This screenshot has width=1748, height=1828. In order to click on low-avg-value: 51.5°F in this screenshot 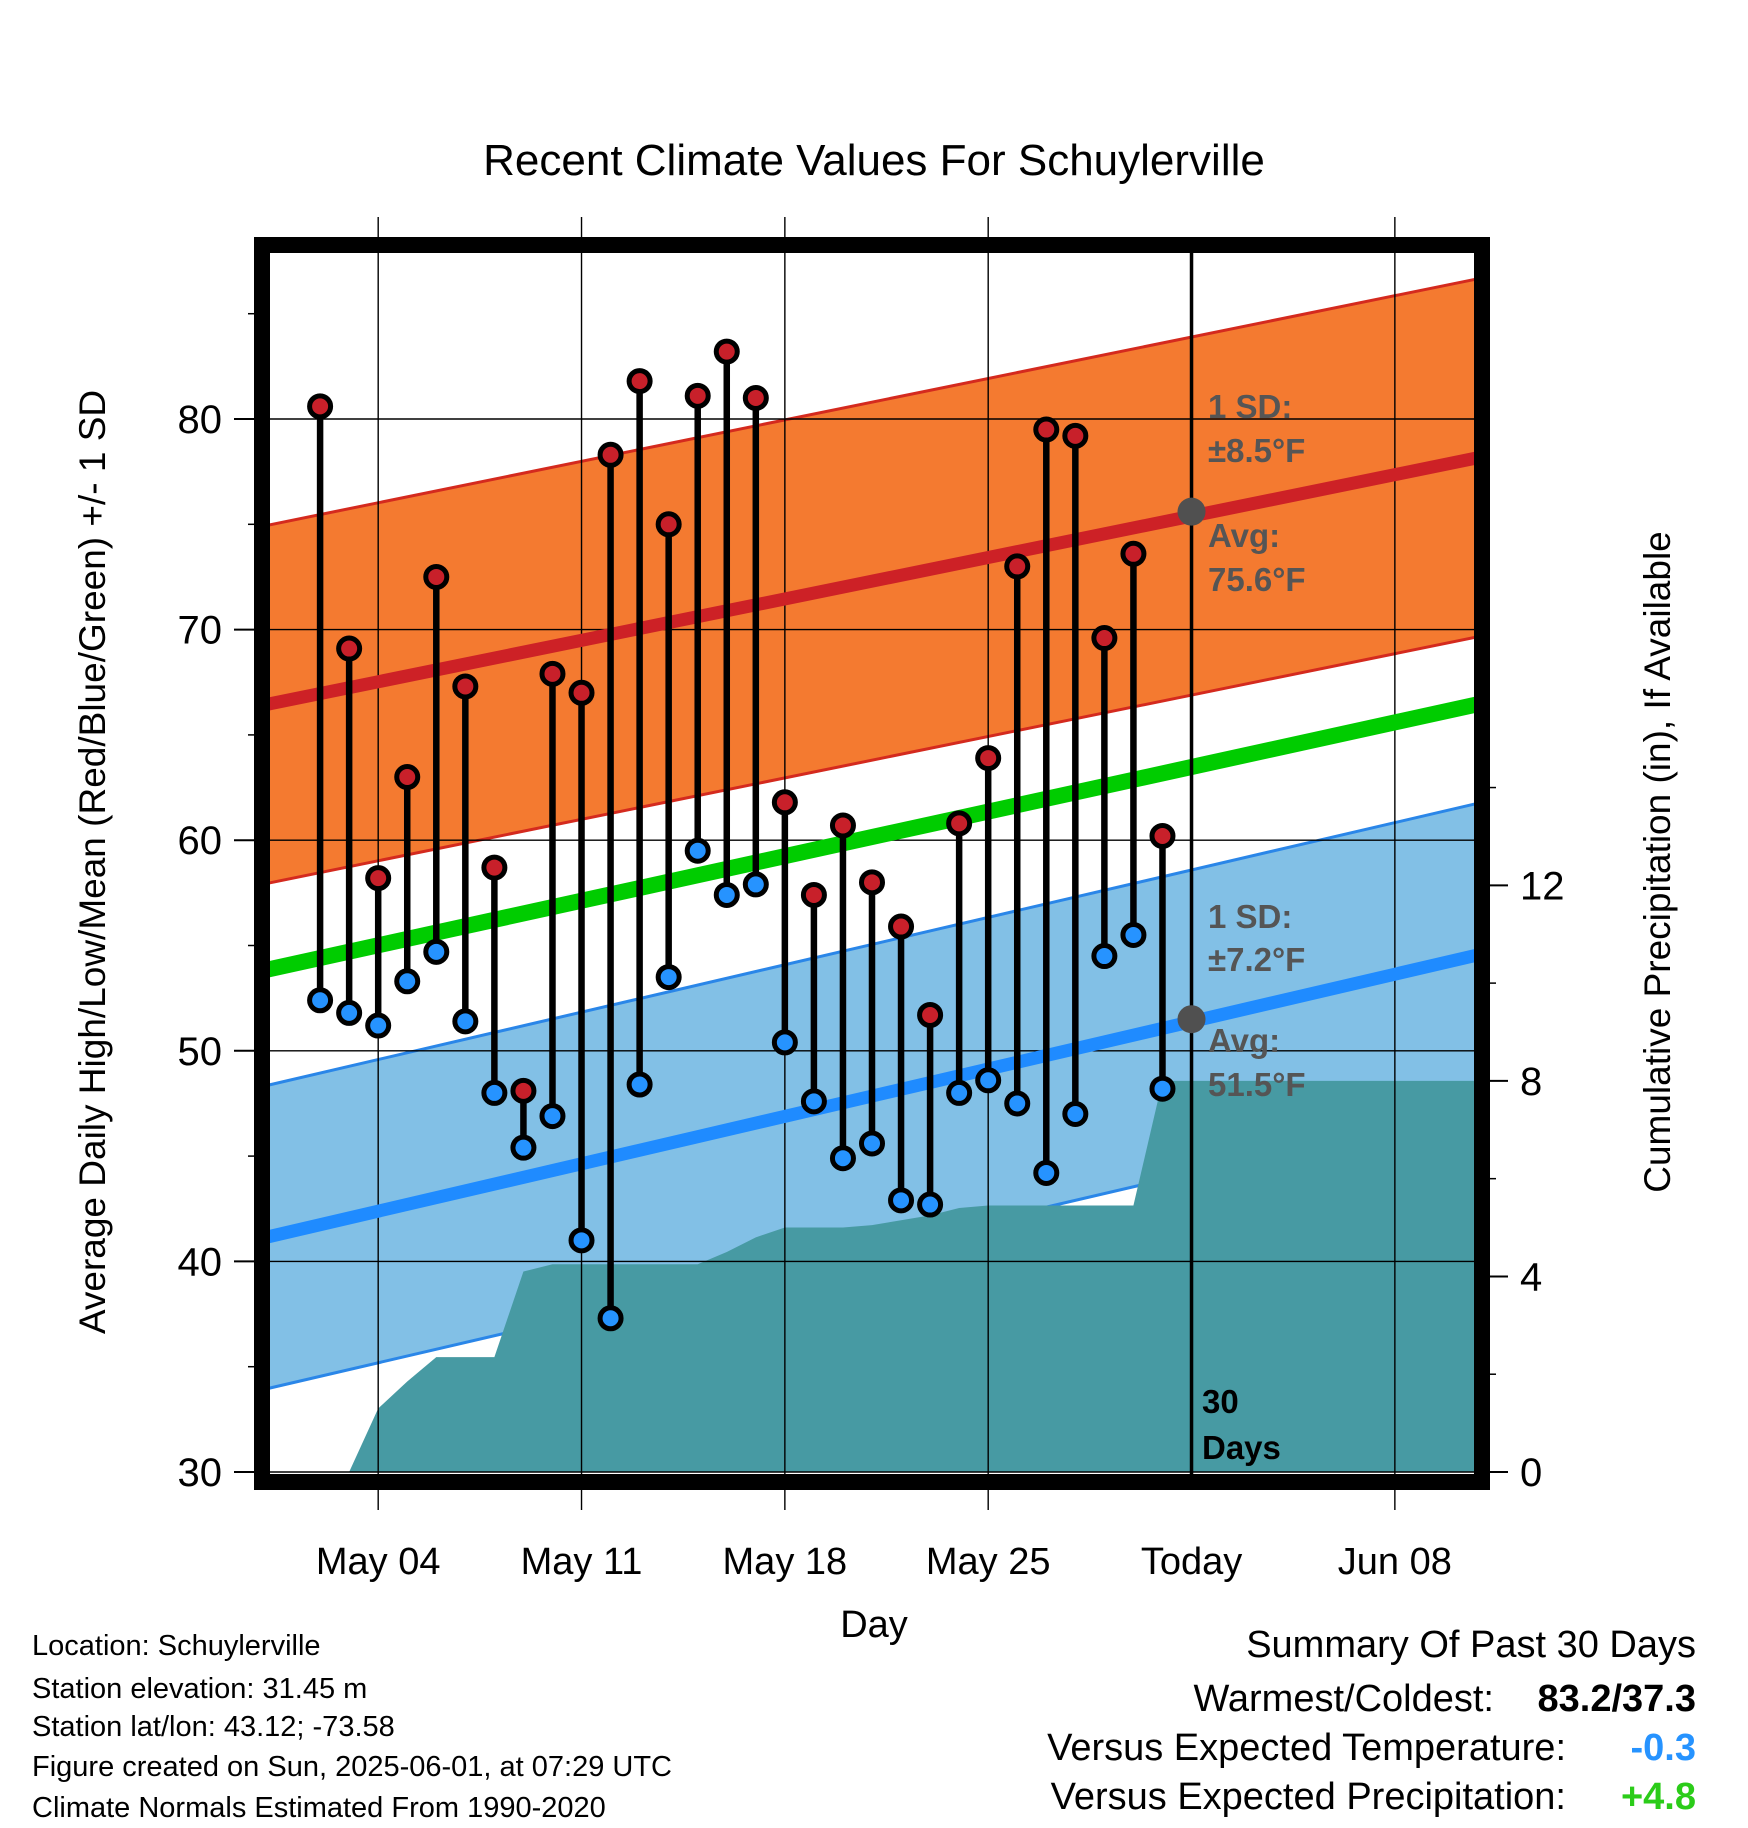, I will do `click(1257, 1084)`.